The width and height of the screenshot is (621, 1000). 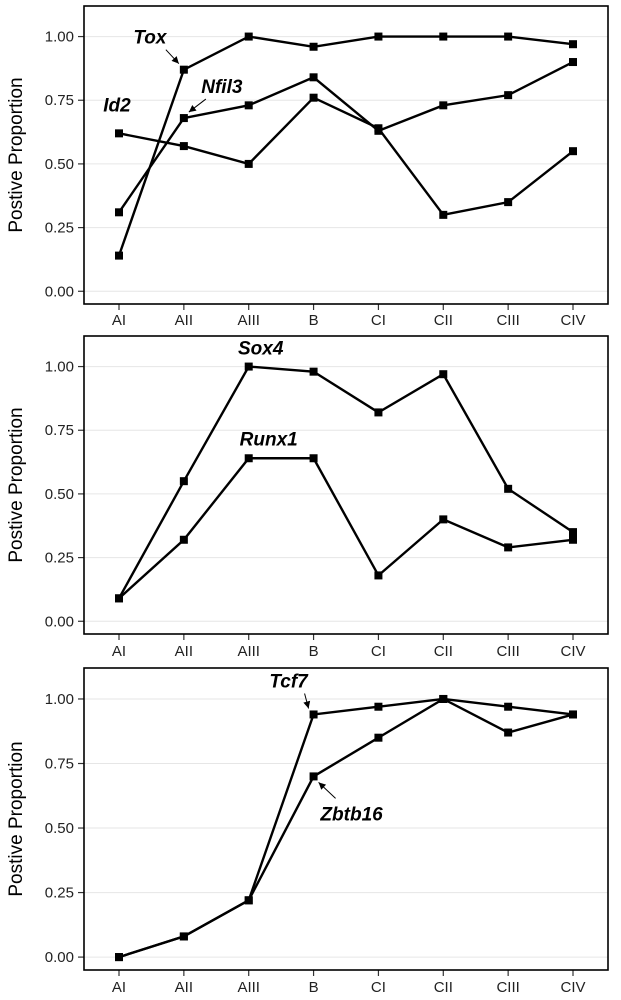 I want to click on gene-label: Runx1, so click(x=269, y=439).